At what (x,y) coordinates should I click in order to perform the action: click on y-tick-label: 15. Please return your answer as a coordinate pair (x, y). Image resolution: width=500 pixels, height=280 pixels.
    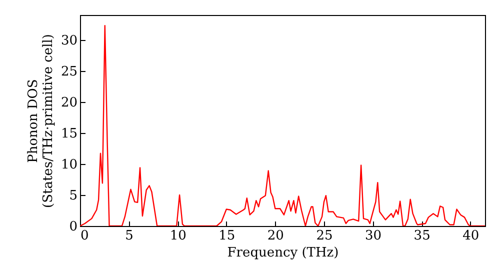
    Looking at the image, I should click on (69, 134).